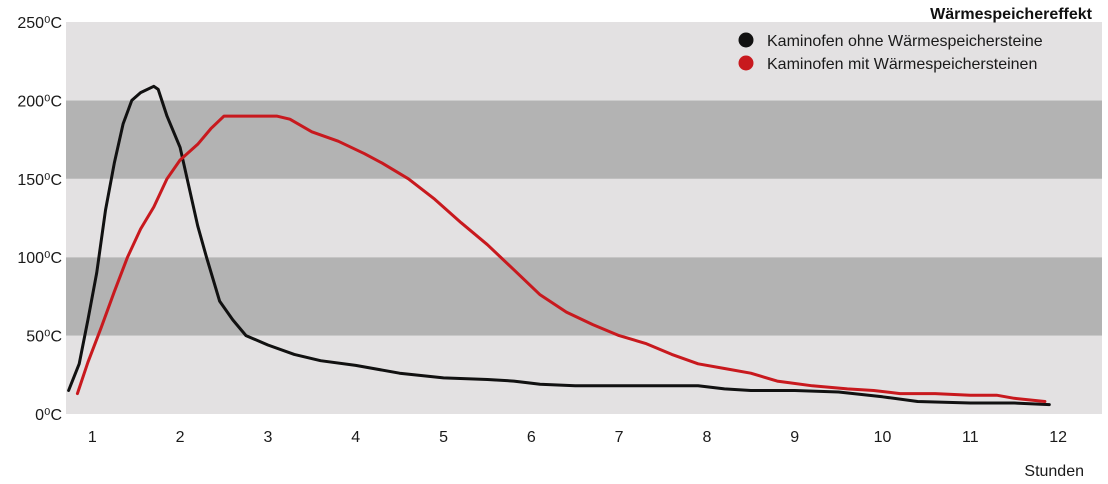 The height and width of the screenshot is (484, 1108). What do you see at coordinates (970, 437) in the screenshot?
I see `x-tick-label: 11` at bounding box center [970, 437].